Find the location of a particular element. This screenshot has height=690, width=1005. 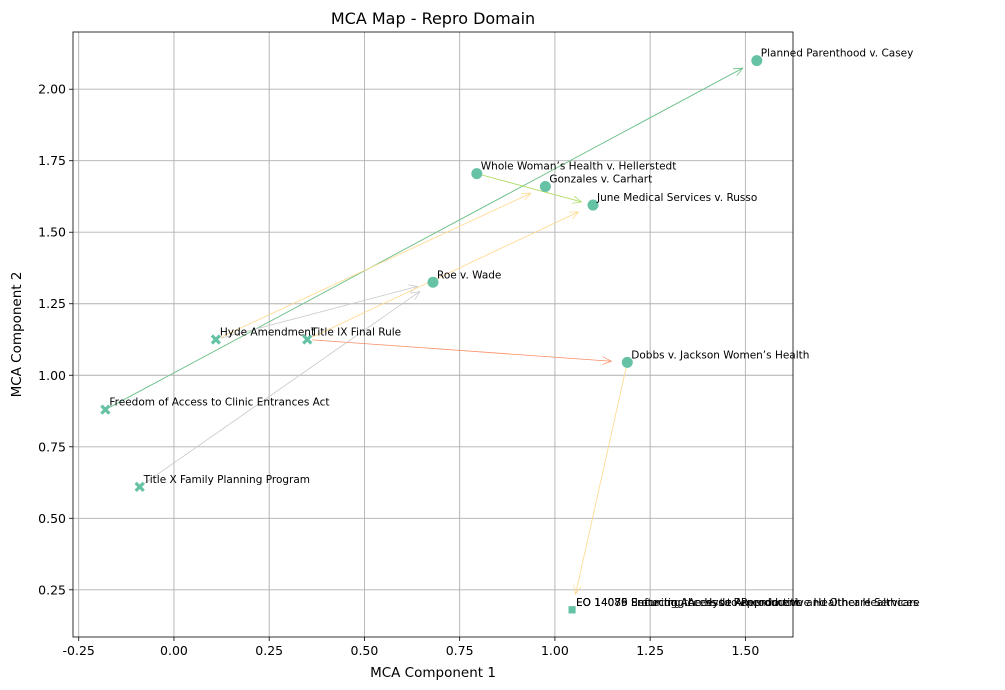

y-tick-label: 1.50 is located at coordinates (52, 232).